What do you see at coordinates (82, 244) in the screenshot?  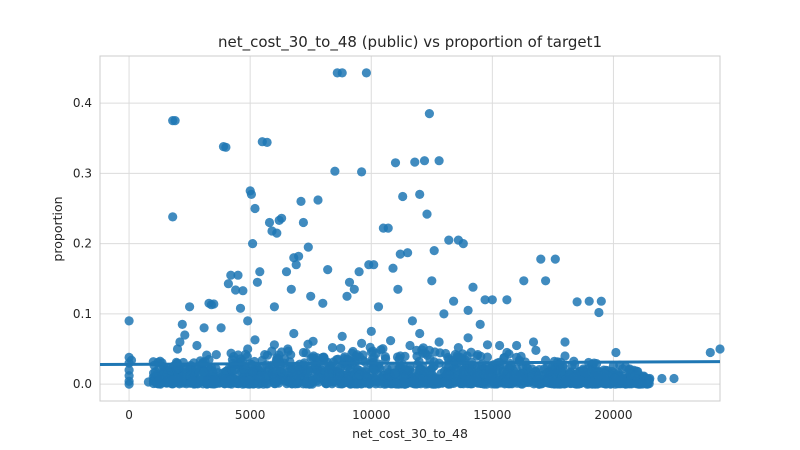 I see `y-tick-label: 0.2` at bounding box center [82, 244].